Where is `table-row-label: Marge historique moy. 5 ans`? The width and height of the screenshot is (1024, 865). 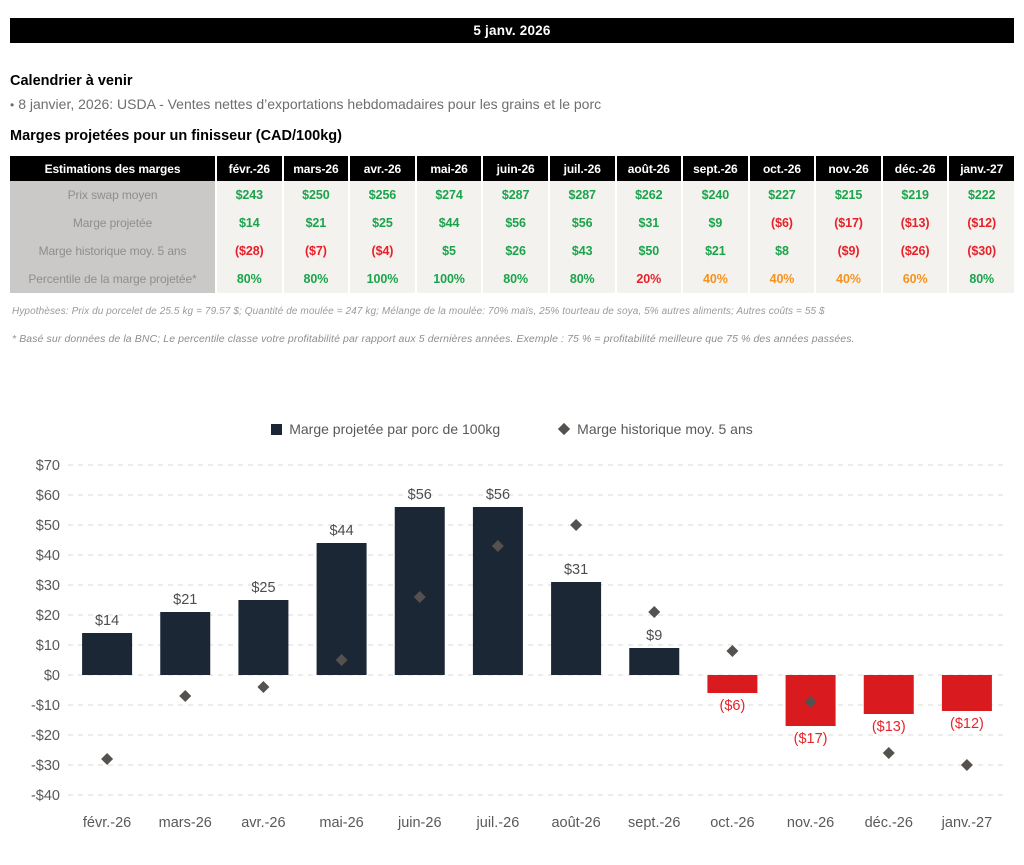 table-row-label: Marge historique moy. 5 ans is located at coordinates (112, 251).